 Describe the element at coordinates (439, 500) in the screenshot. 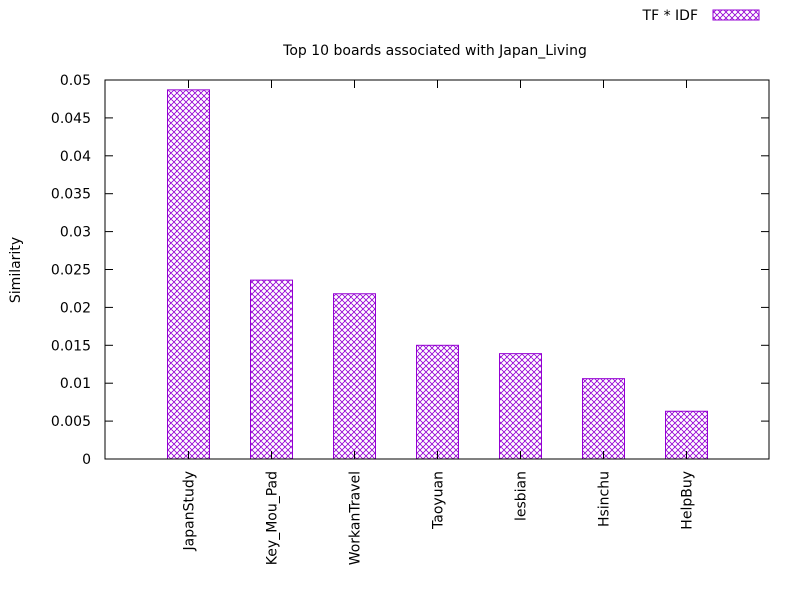

I see `x-tick-label: Taoyuan` at that location.